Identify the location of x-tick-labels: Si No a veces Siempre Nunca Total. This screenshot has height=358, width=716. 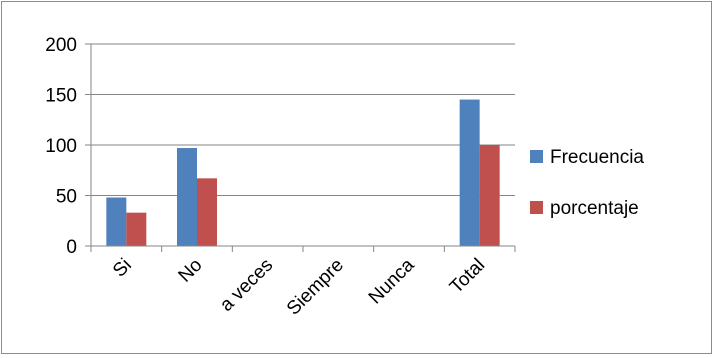
(299, 286).